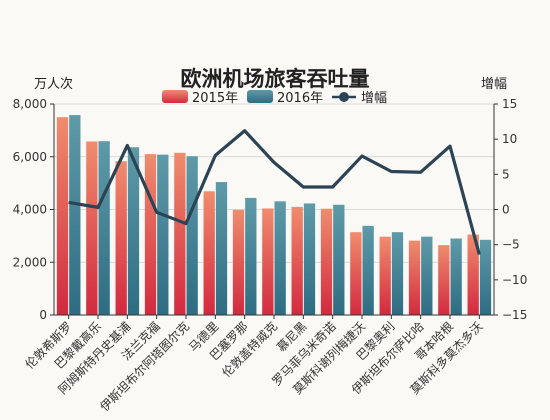 This screenshot has height=420, width=550. What do you see at coordinates (344, 97) in the screenshot?
I see `legend-line-marker` at bounding box center [344, 97].